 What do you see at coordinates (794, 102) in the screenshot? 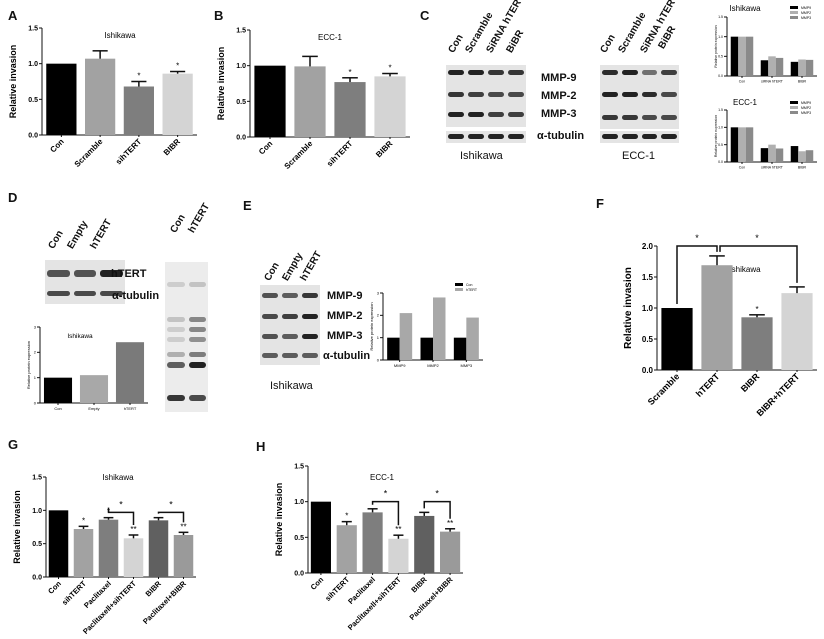
I see `legend-swatch` at bounding box center [794, 102].